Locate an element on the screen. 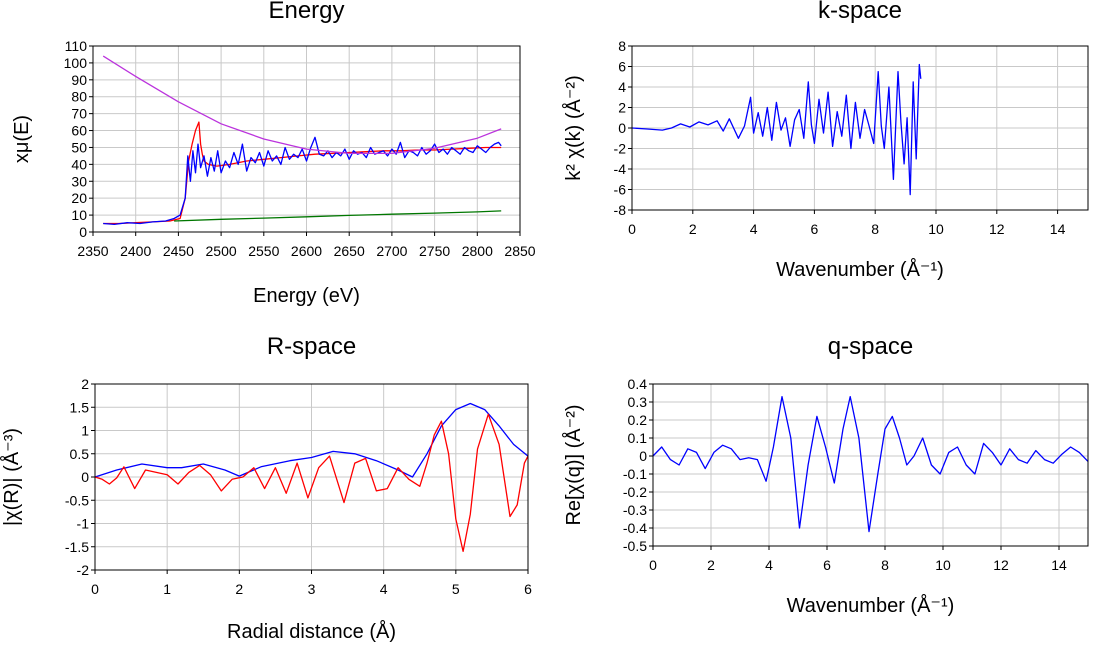 This screenshot has width=1103, height=646. y-tick-label: -1 is located at coordinates (83, 524).